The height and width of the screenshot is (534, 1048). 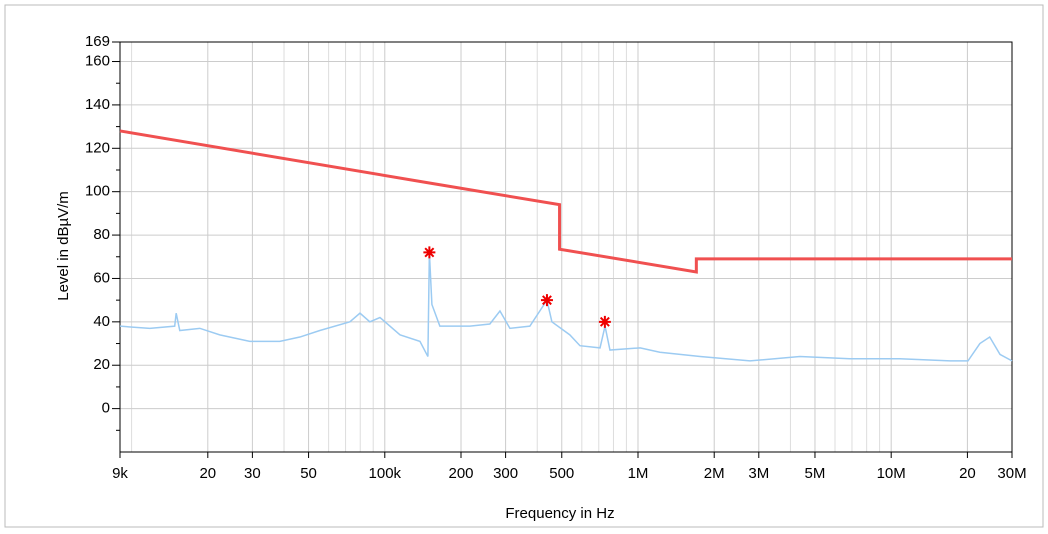 I want to click on y-tick-label: 140, so click(x=97, y=104).